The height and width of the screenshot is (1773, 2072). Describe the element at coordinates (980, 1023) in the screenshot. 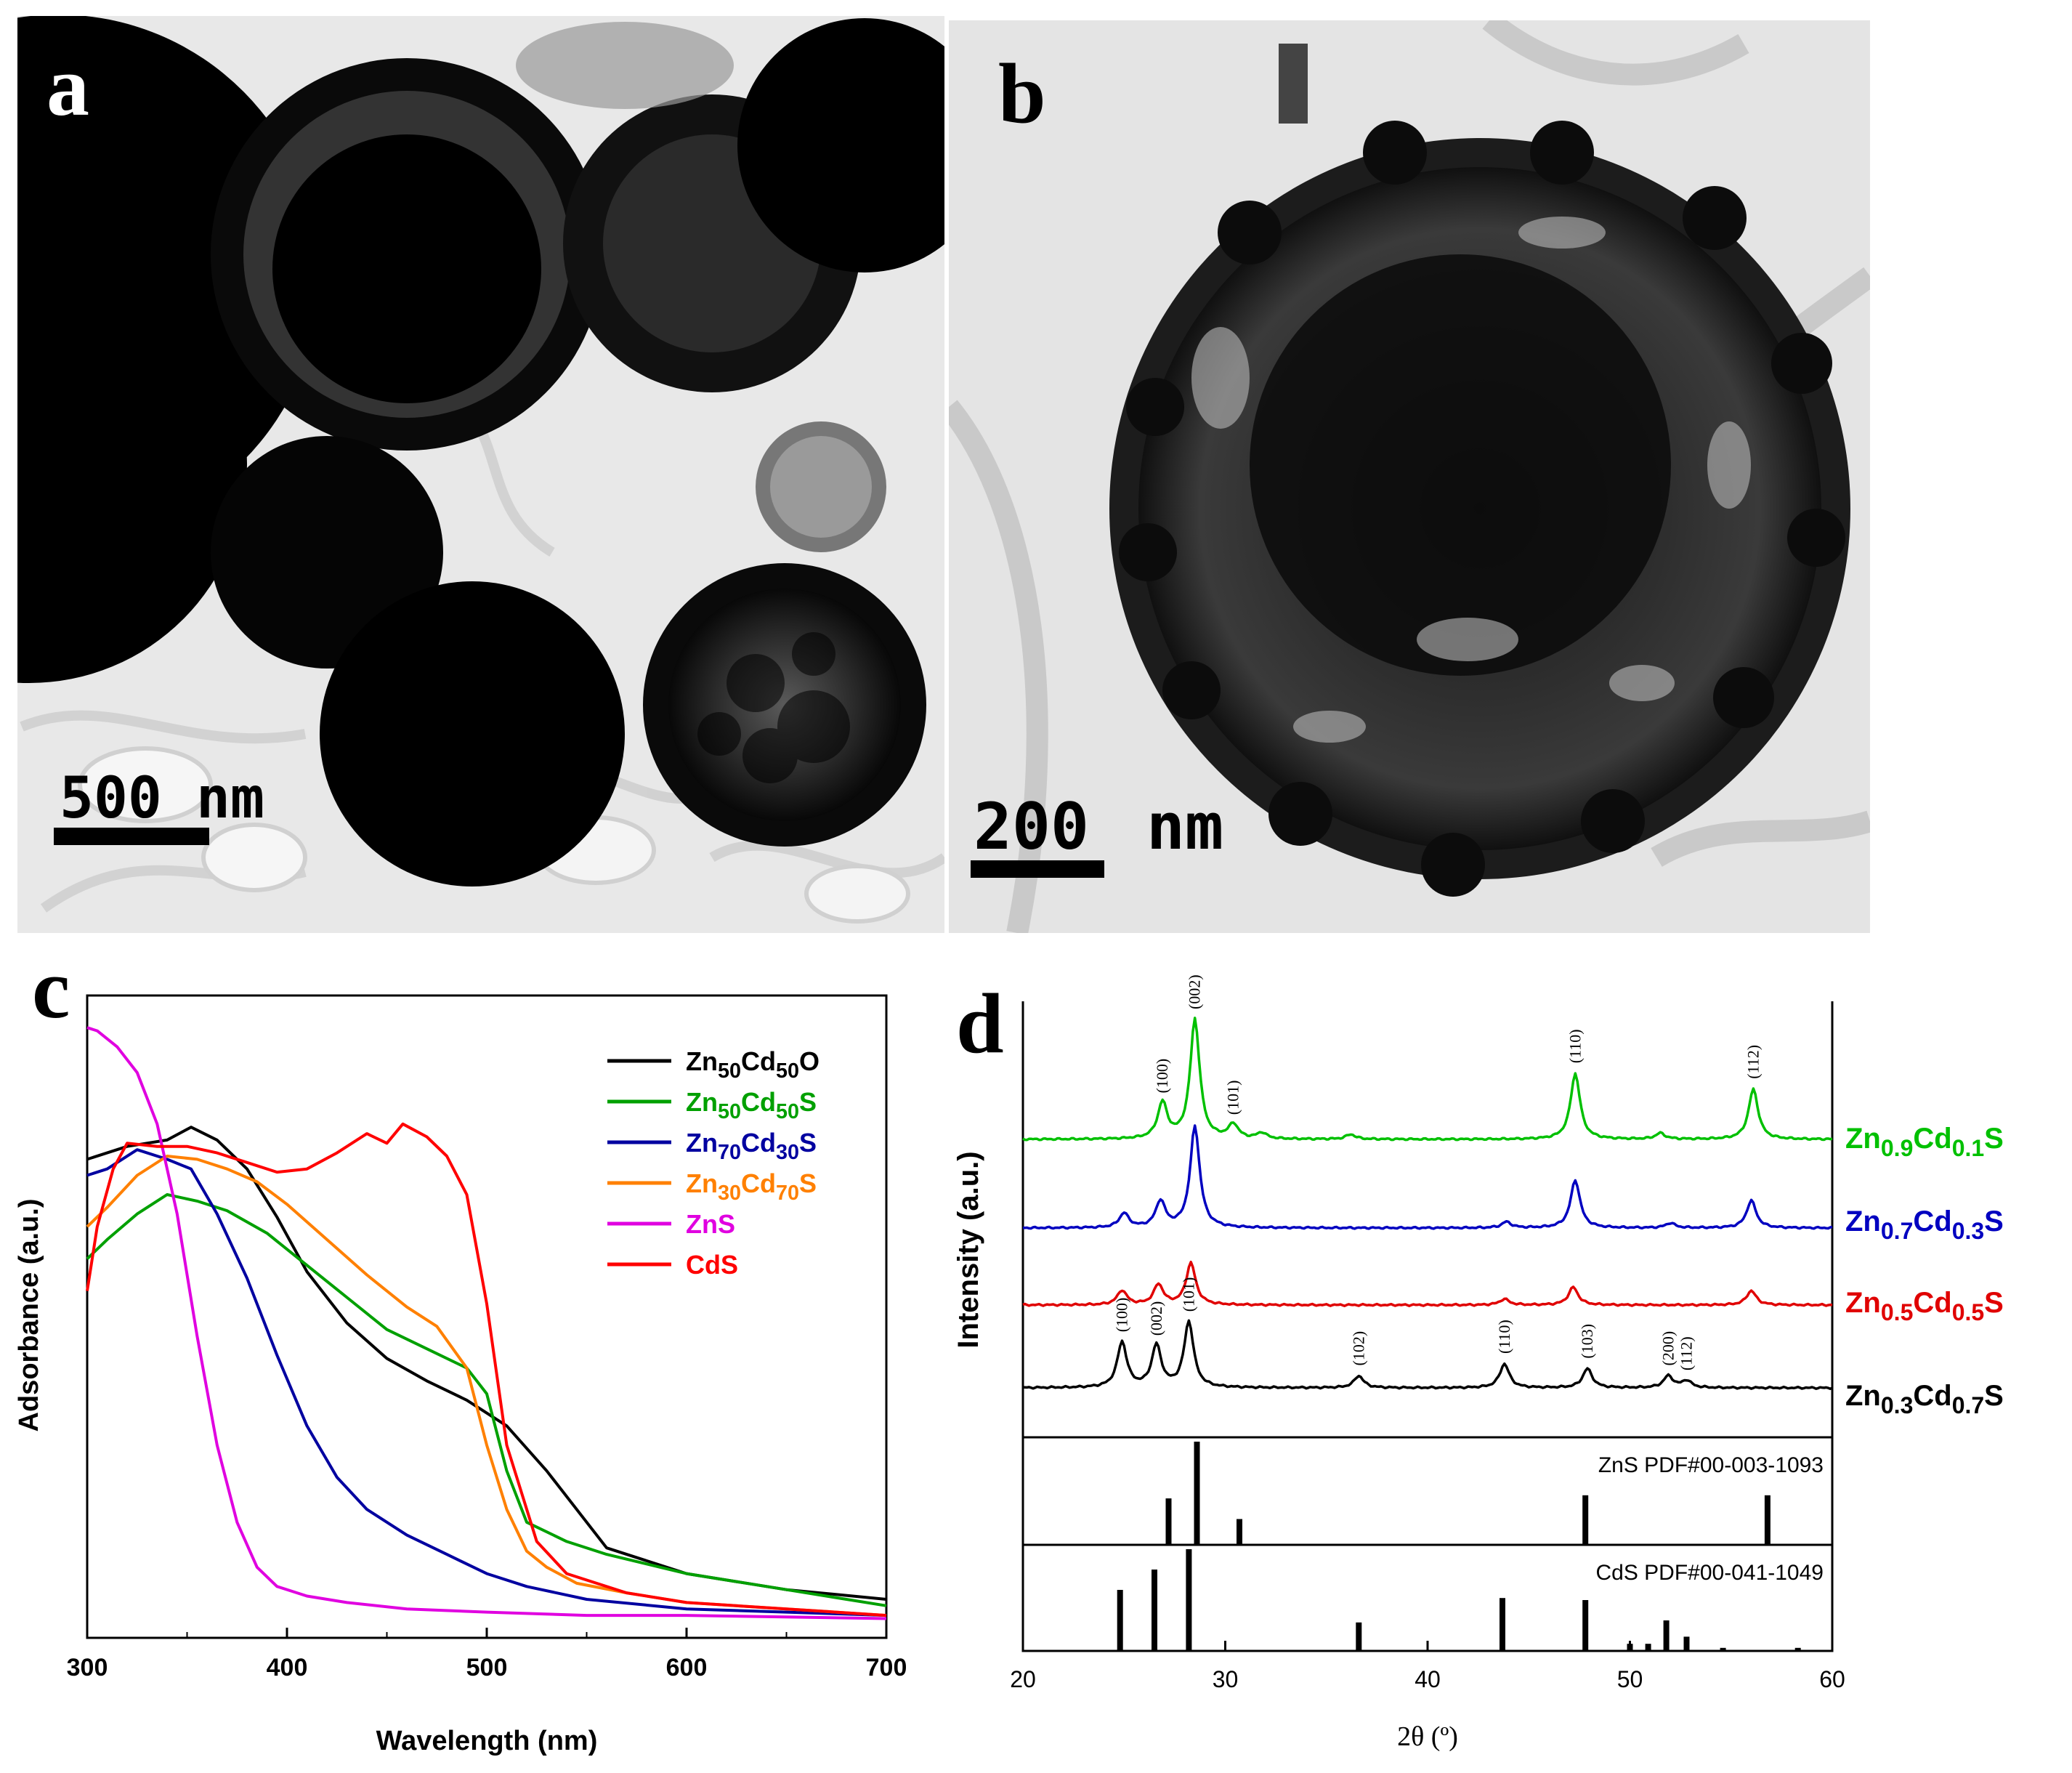

I see `panel-d-label: d` at that location.